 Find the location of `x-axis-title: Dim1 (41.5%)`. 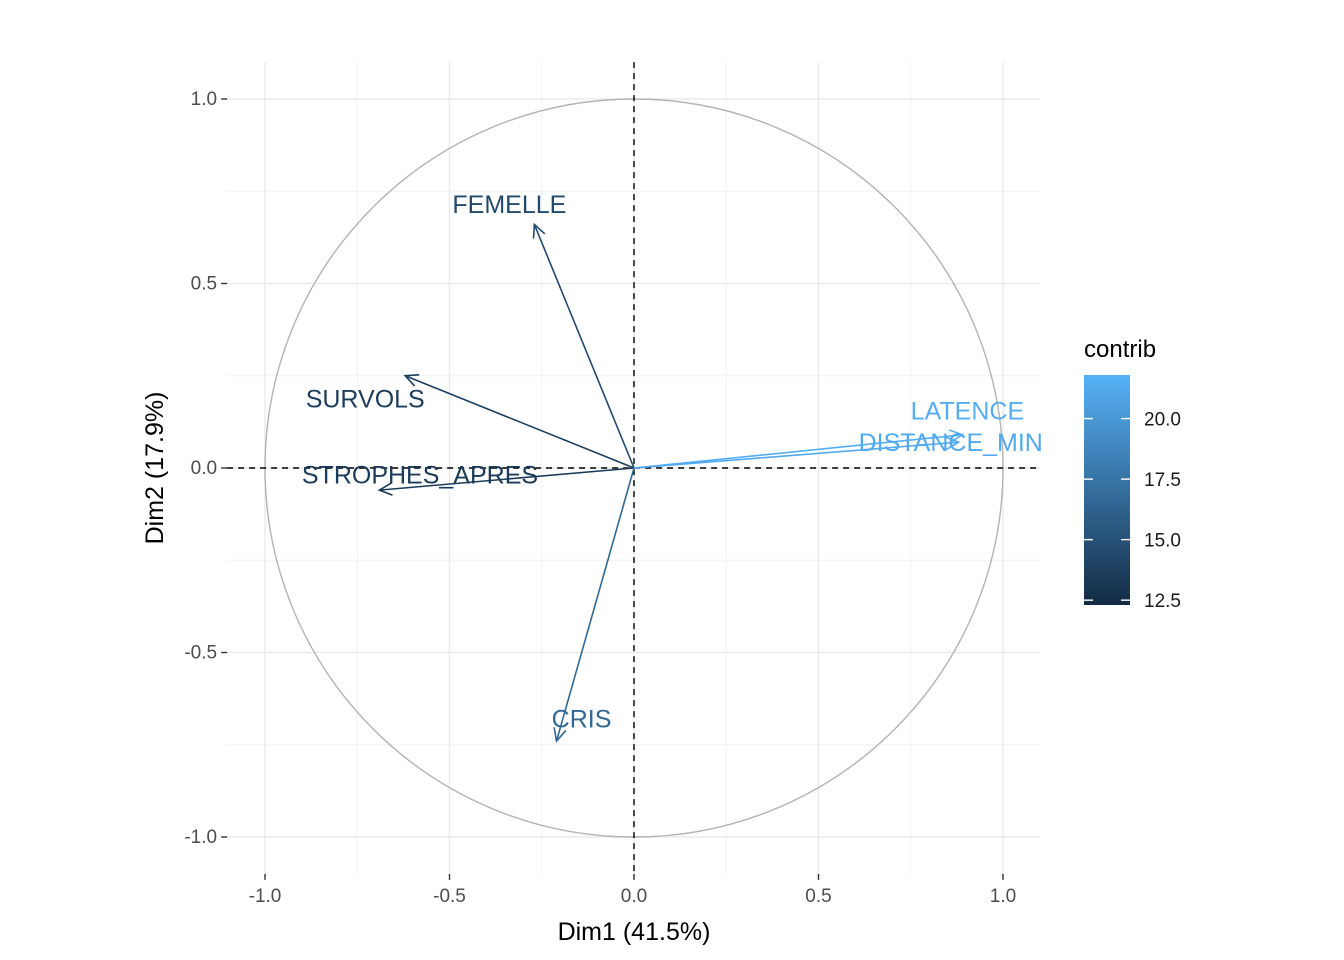

x-axis-title: Dim1 (41.5%) is located at coordinates (634, 932).